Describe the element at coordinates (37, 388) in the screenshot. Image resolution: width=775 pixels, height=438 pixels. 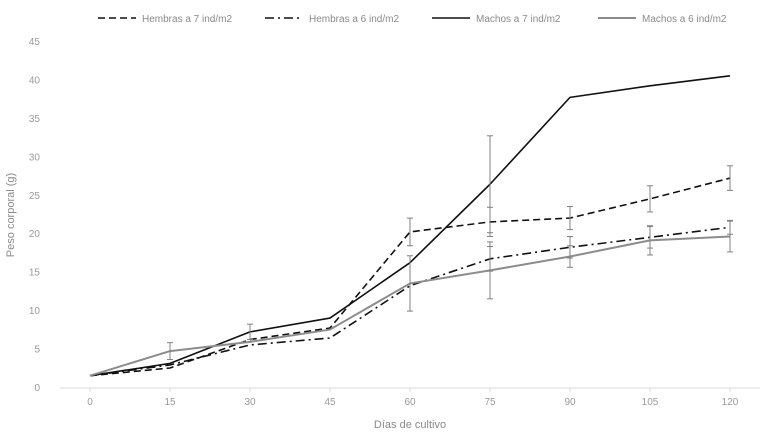
I see `y-tick-label: 0` at that location.